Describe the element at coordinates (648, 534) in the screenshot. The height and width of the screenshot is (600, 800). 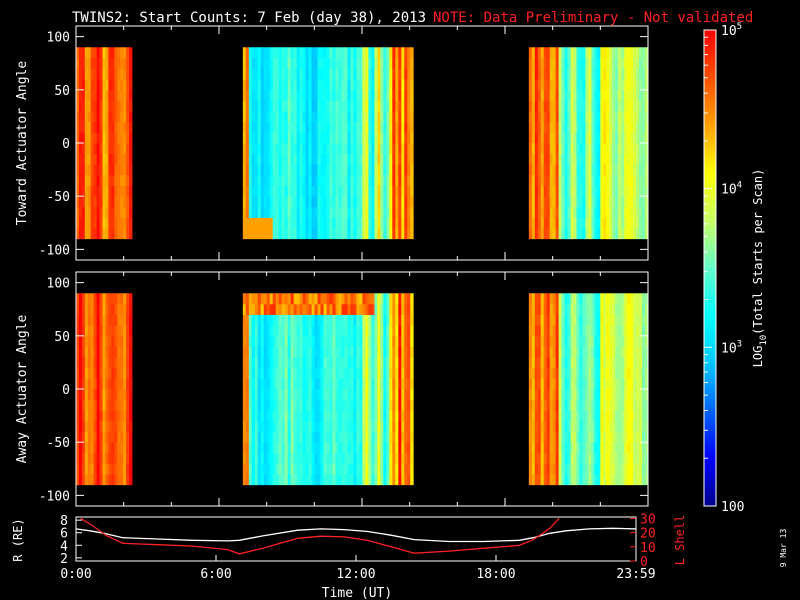
I see `lshell-tick-label: 20` at that location.